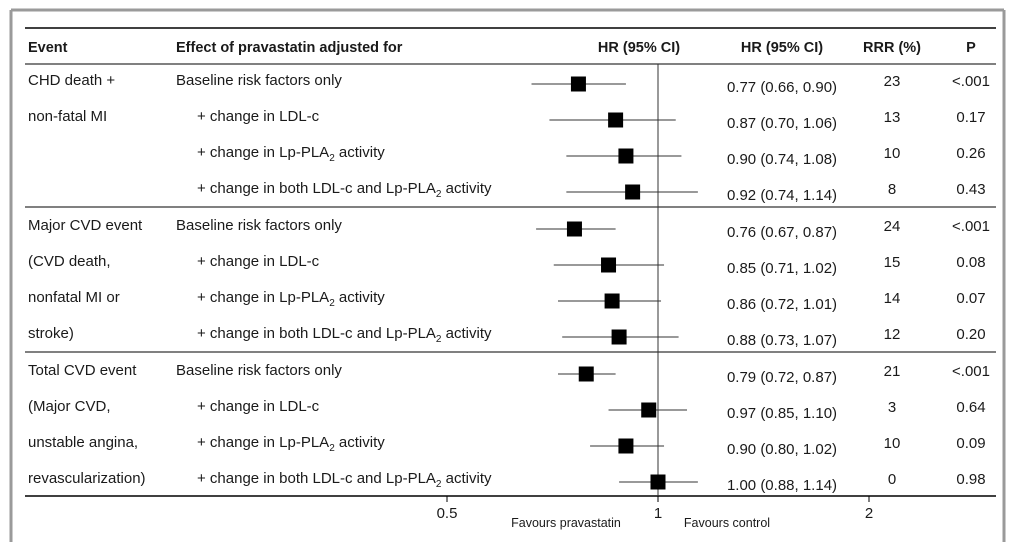 This screenshot has height=542, width=1009. Describe the element at coordinates (892, 298) in the screenshot. I see `rrr-value: 14` at that location.